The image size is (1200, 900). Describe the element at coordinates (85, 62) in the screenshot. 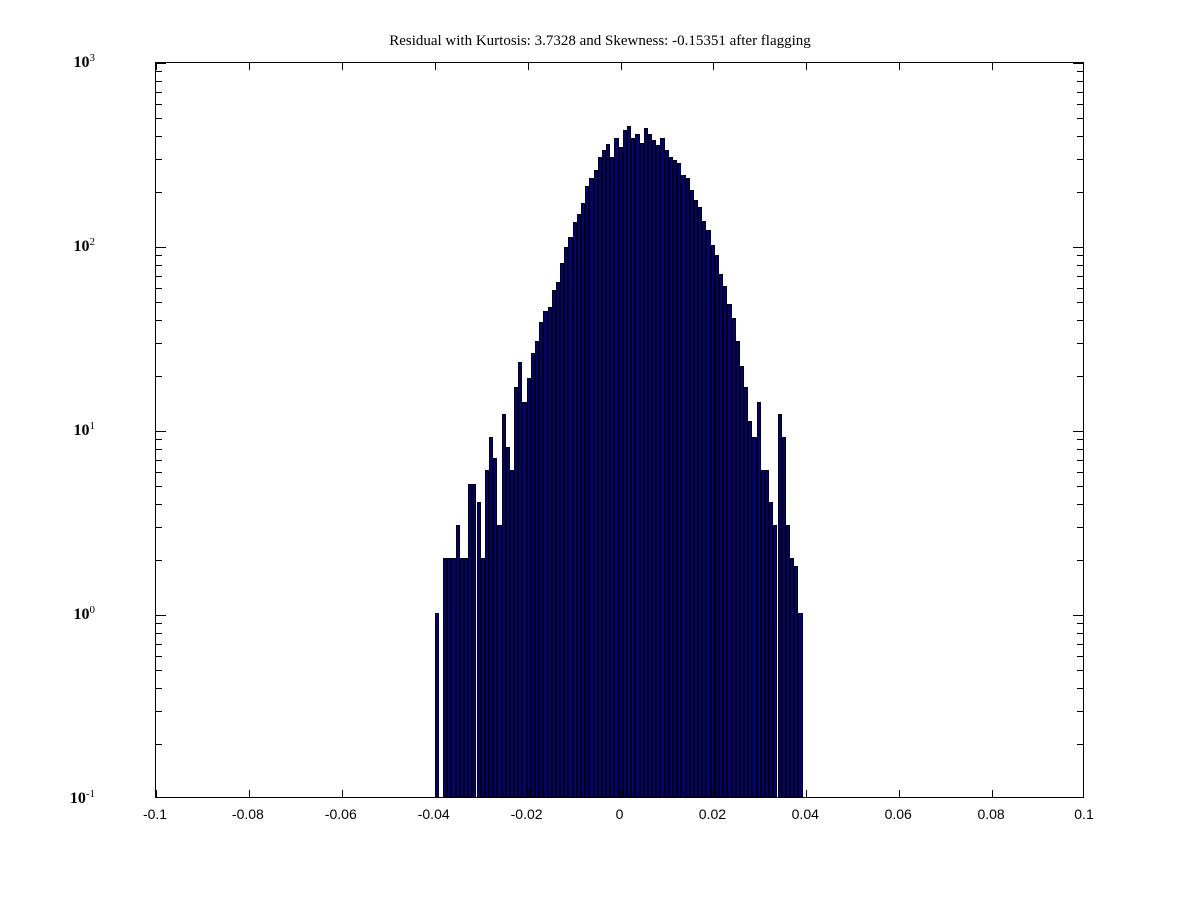

I see `y-tick-label: 10³` at that location.